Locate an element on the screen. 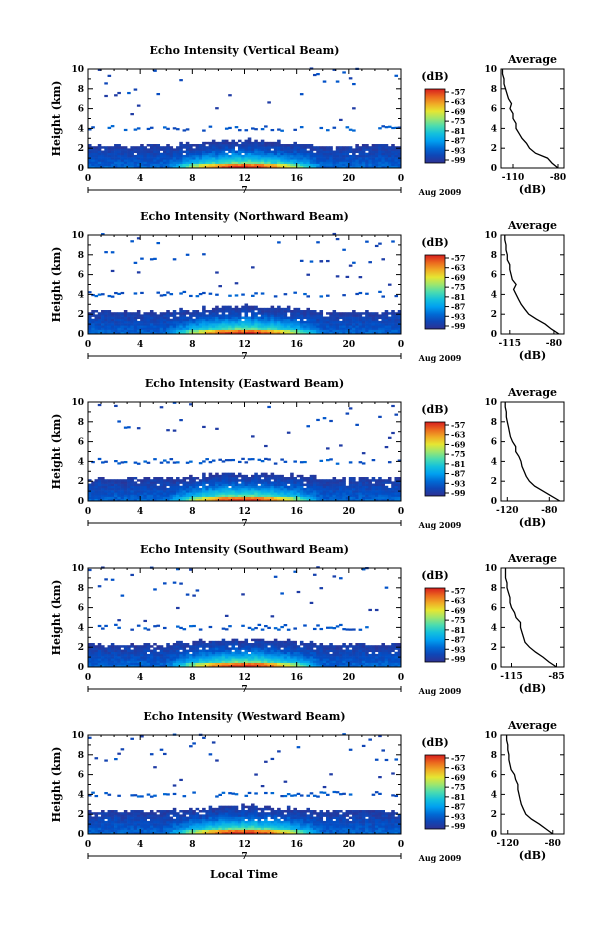 The image size is (616, 929). colorbar-tick-label: -93 is located at coordinates (458, 483).